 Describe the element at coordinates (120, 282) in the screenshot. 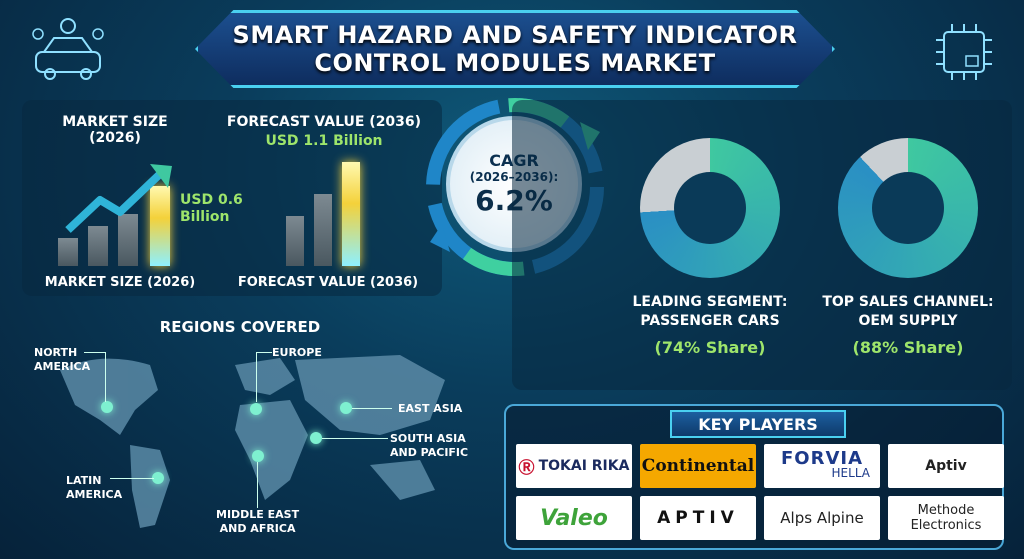

I see `market-size-axis-label: MARKET SIZE (2026)` at that location.